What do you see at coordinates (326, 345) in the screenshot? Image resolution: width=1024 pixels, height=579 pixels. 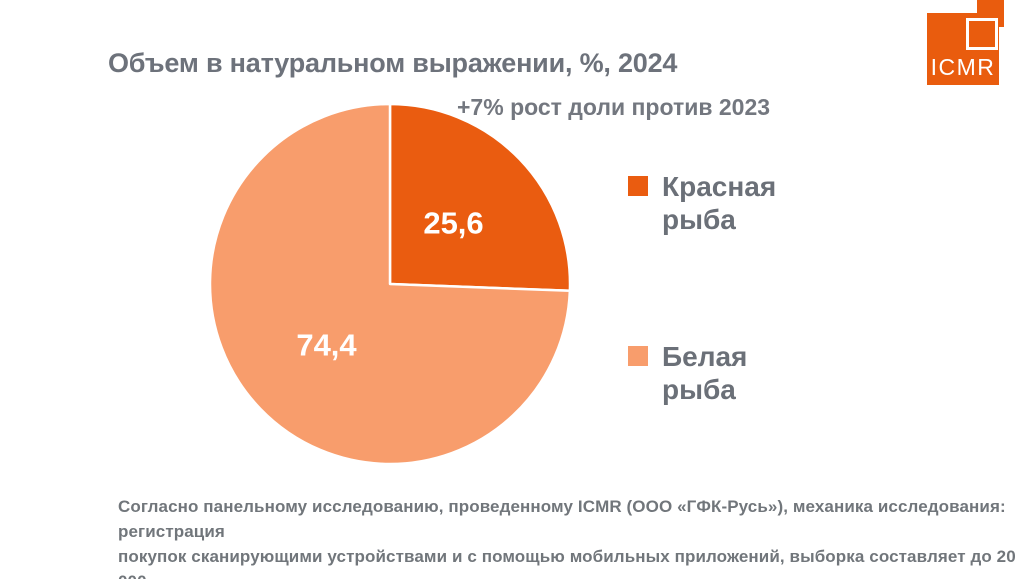 I see `pie-value-label: 74,4` at bounding box center [326, 345].